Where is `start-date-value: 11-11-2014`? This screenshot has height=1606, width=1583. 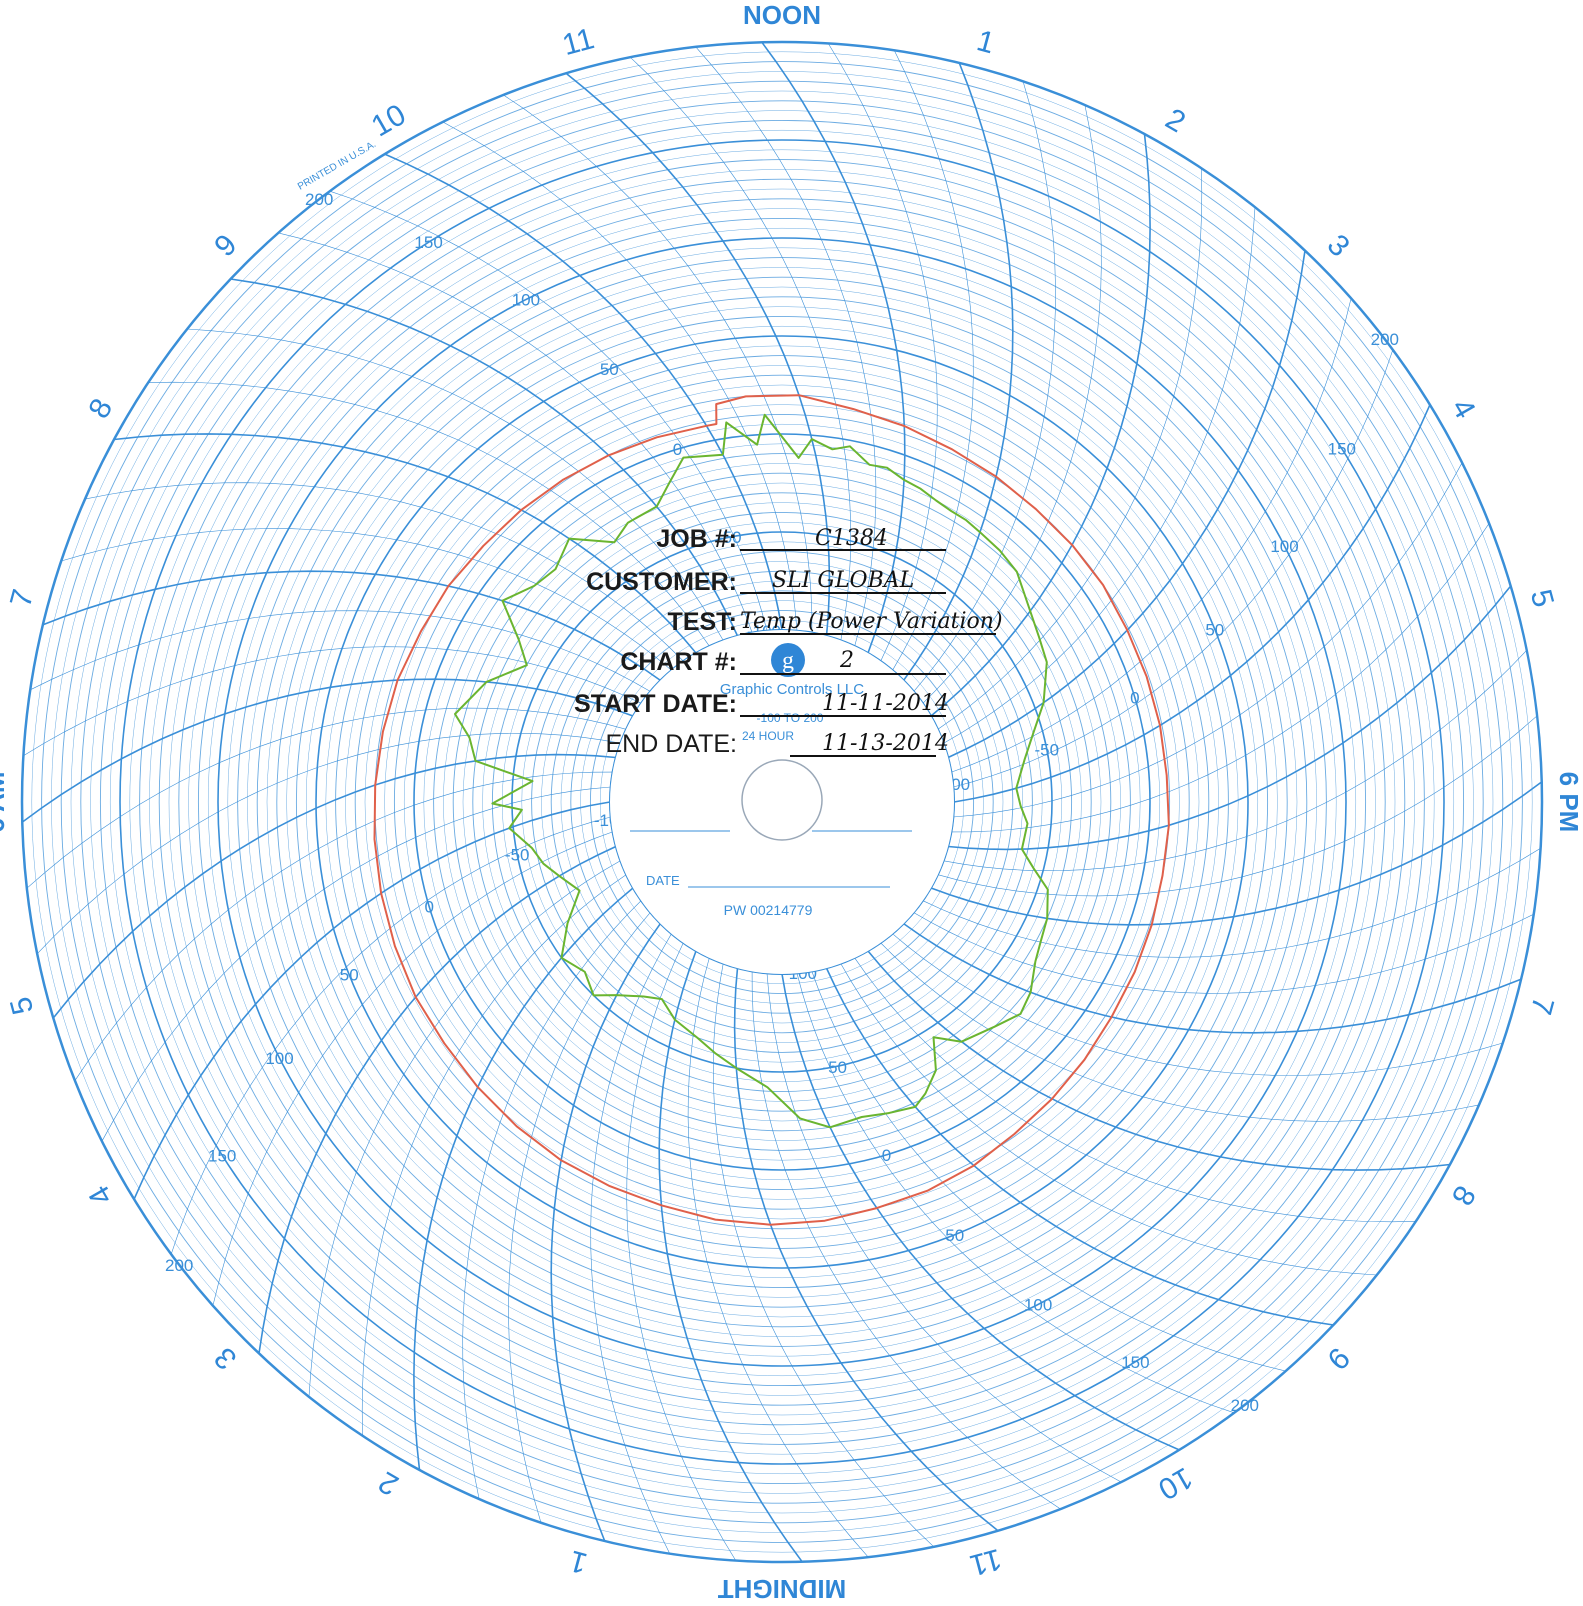
start-date-value: 11-11-2014 is located at coordinates (885, 703).